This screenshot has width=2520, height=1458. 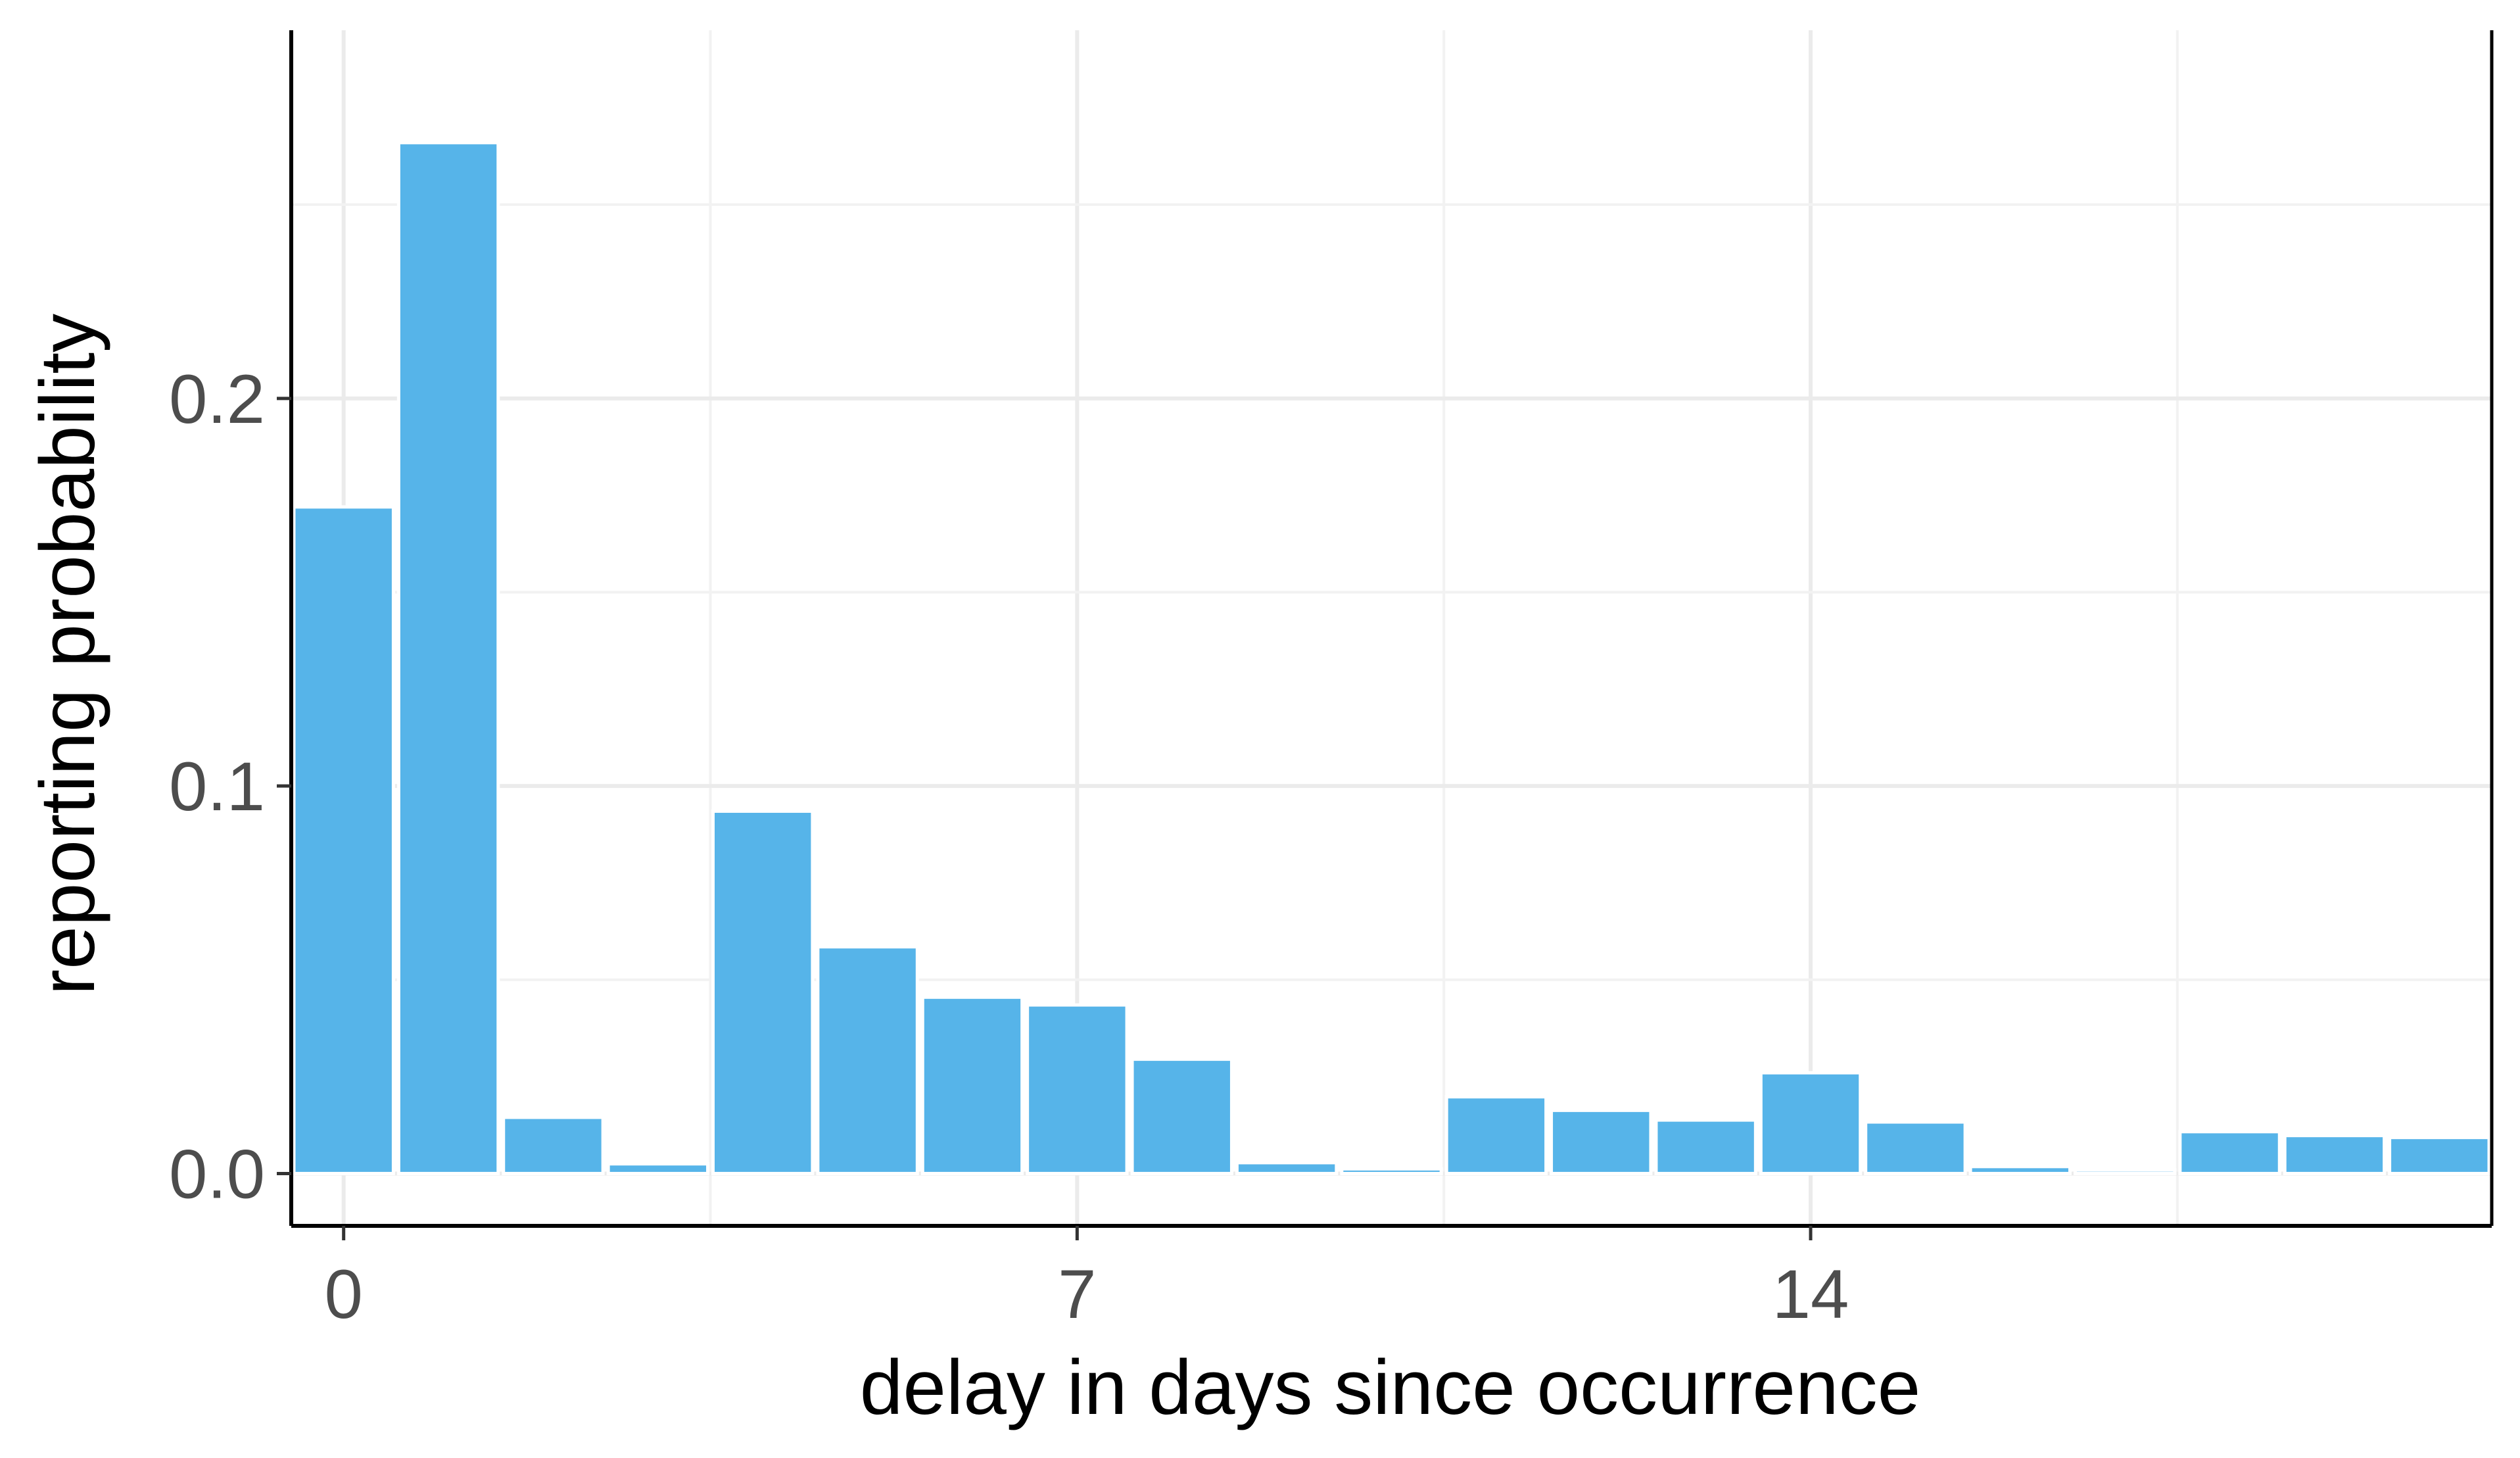 What do you see at coordinates (217, 1174) in the screenshot?
I see `y-tick-label: 0.0` at bounding box center [217, 1174].